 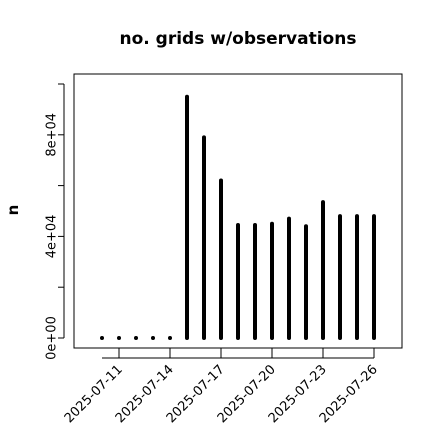 What do you see at coordinates (52, 338) in the screenshot?
I see `y-tick-label: 0e+00` at bounding box center [52, 338].